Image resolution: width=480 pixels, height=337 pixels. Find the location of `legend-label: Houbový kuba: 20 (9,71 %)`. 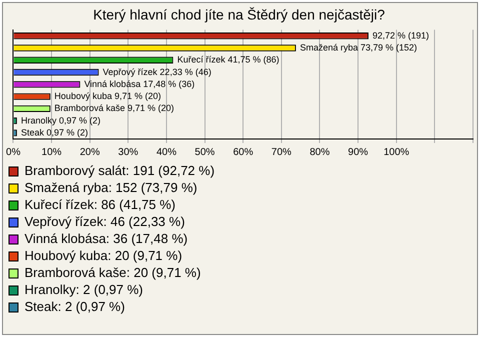

legend-label: Houbový kuba: 20 (9,71 %) is located at coordinates (103, 256).